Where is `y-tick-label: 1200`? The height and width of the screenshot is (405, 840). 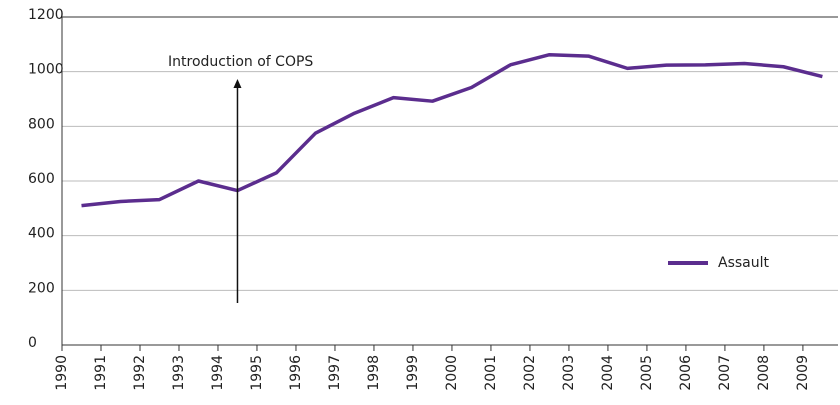
y-tick-label: 1200 is located at coordinates (46, 15).